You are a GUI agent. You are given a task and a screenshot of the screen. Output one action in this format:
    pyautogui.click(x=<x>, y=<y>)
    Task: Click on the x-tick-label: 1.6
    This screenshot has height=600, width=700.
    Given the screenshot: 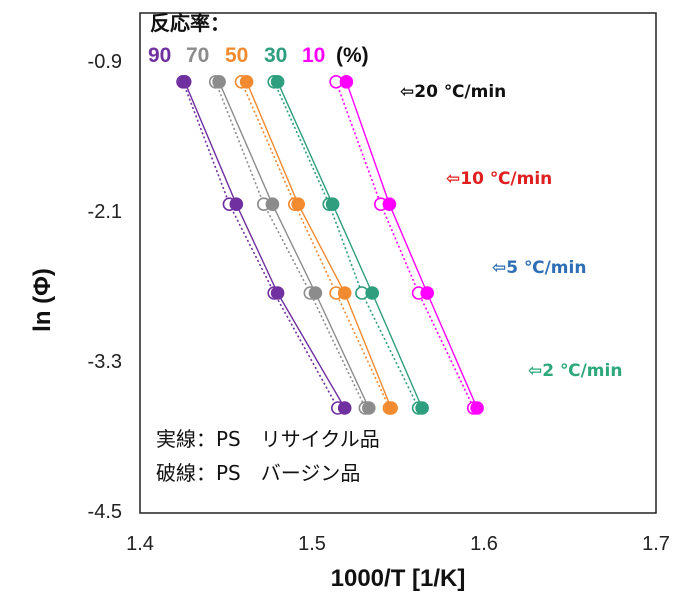 What is the action you would take?
    pyautogui.click(x=484, y=544)
    